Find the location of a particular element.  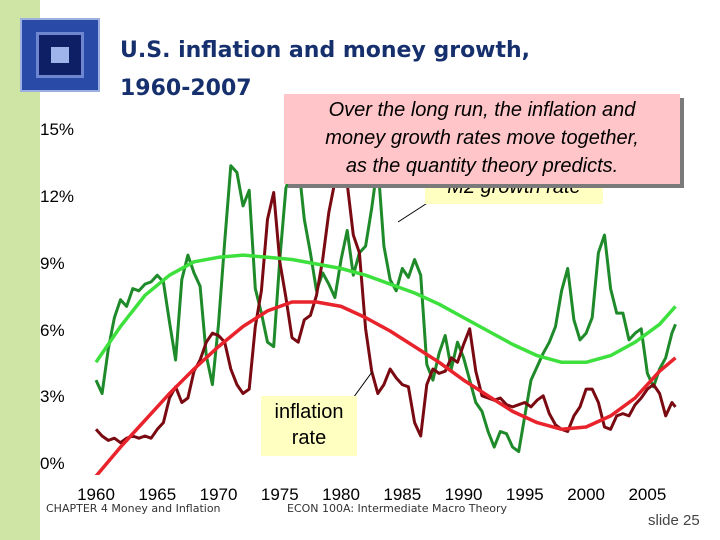

callout-line: money growth rates move together, is located at coordinates (482, 138).